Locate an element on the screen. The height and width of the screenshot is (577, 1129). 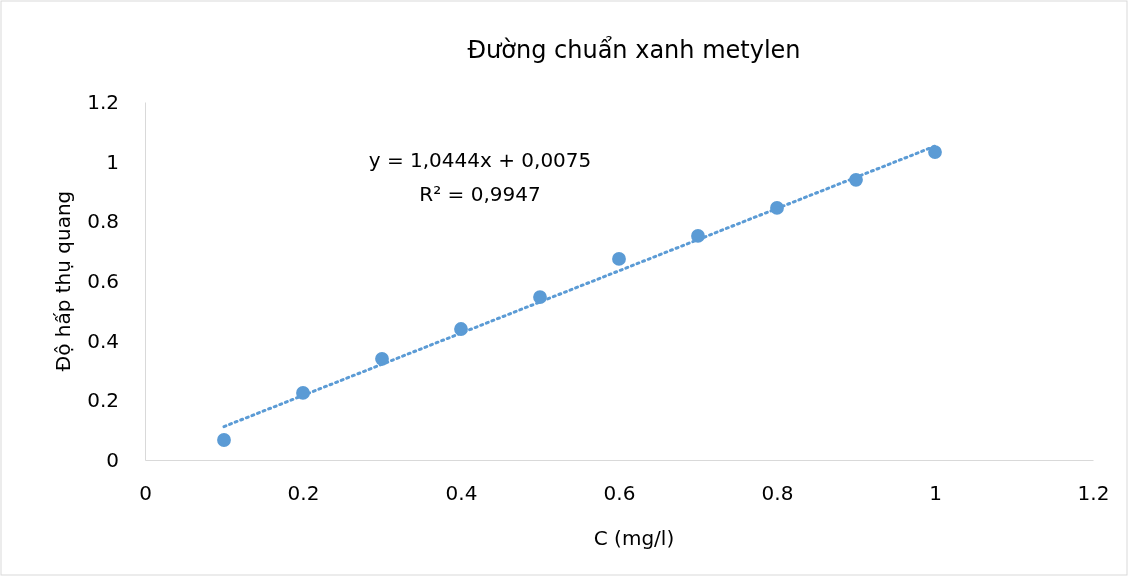
annotation: y = 1,0444x + 0,0075 is located at coordinates (480, 160).